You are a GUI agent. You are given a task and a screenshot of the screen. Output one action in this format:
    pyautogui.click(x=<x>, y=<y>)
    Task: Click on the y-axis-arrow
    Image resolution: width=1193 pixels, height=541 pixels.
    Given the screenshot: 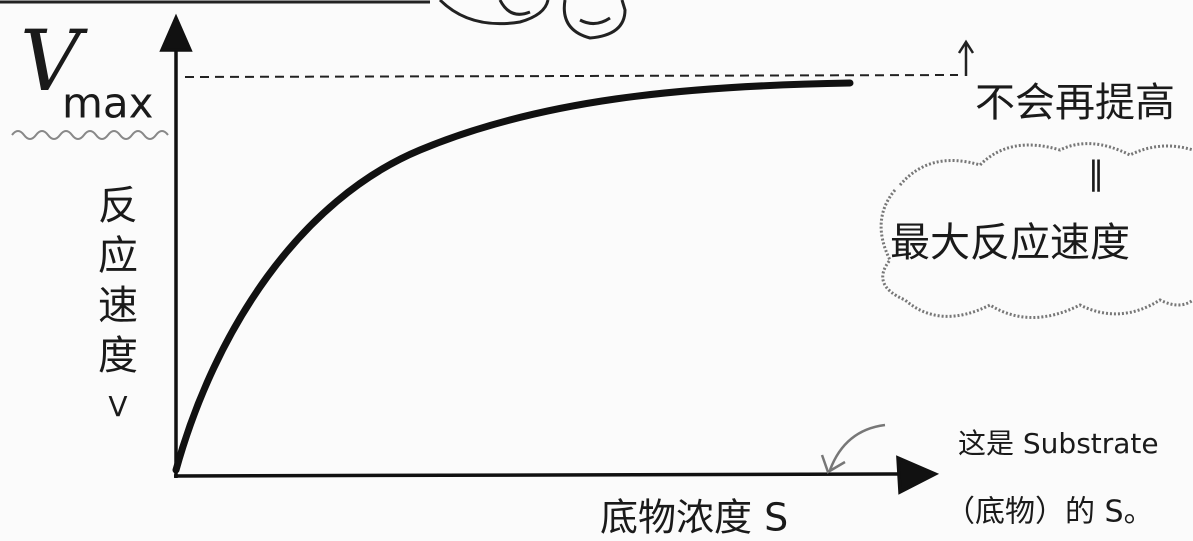 What is the action you would take?
    pyautogui.click(x=176, y=32)
    